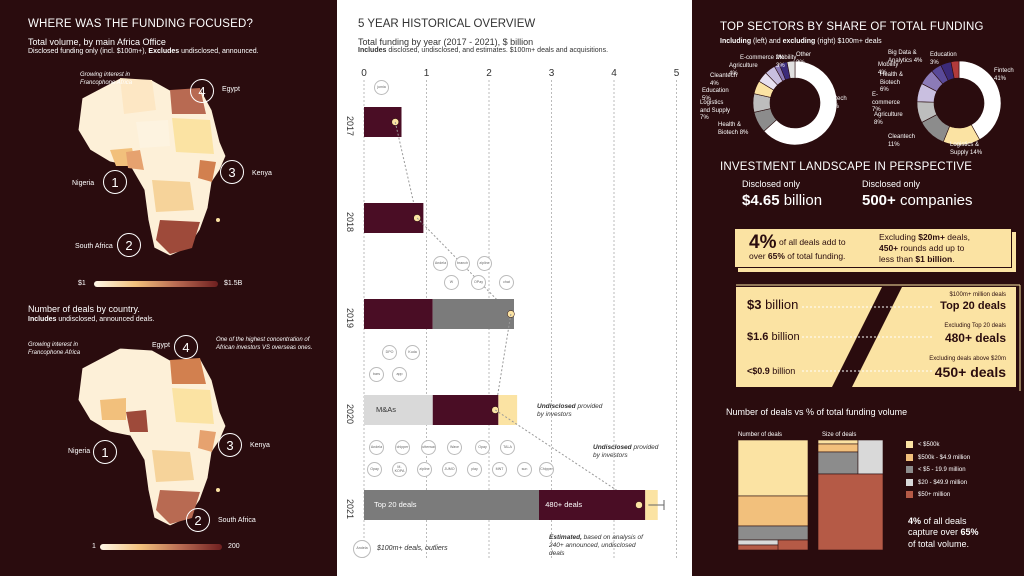 This screenshot has width=1024, height=576. Describe the element at coordinates (364, 73) in the screenshot. I see `x-tick-label: 0` at that location.